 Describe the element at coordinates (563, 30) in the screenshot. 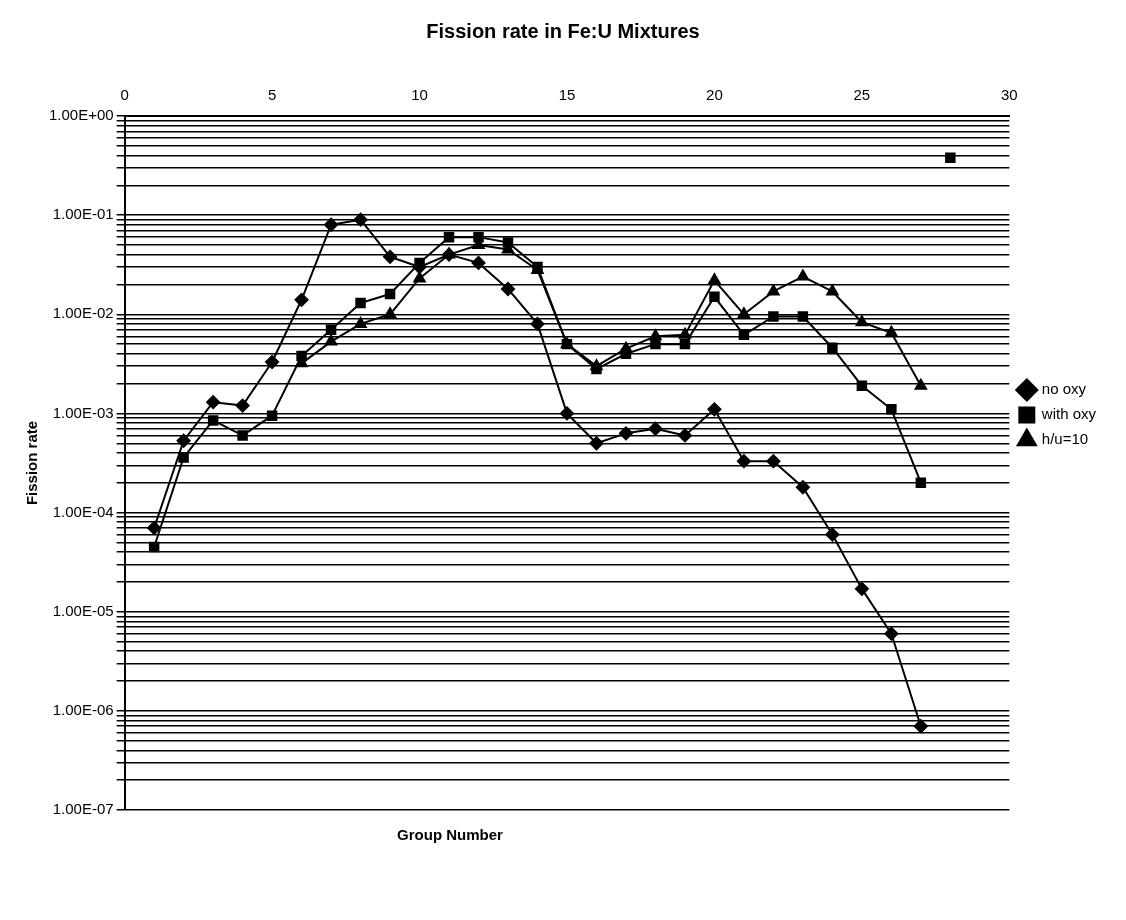

I see `chart-title: Fission rate in Fe:U Mixtures` at that location.